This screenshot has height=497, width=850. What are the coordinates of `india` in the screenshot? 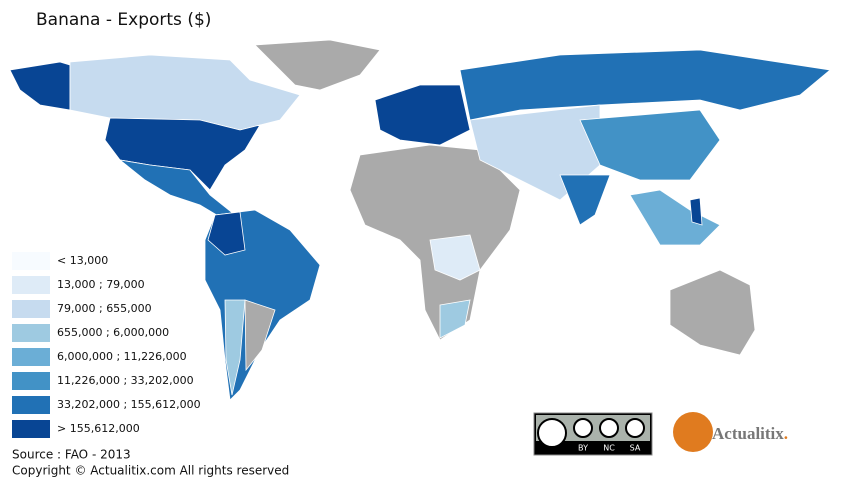 It's located at (585, 200).